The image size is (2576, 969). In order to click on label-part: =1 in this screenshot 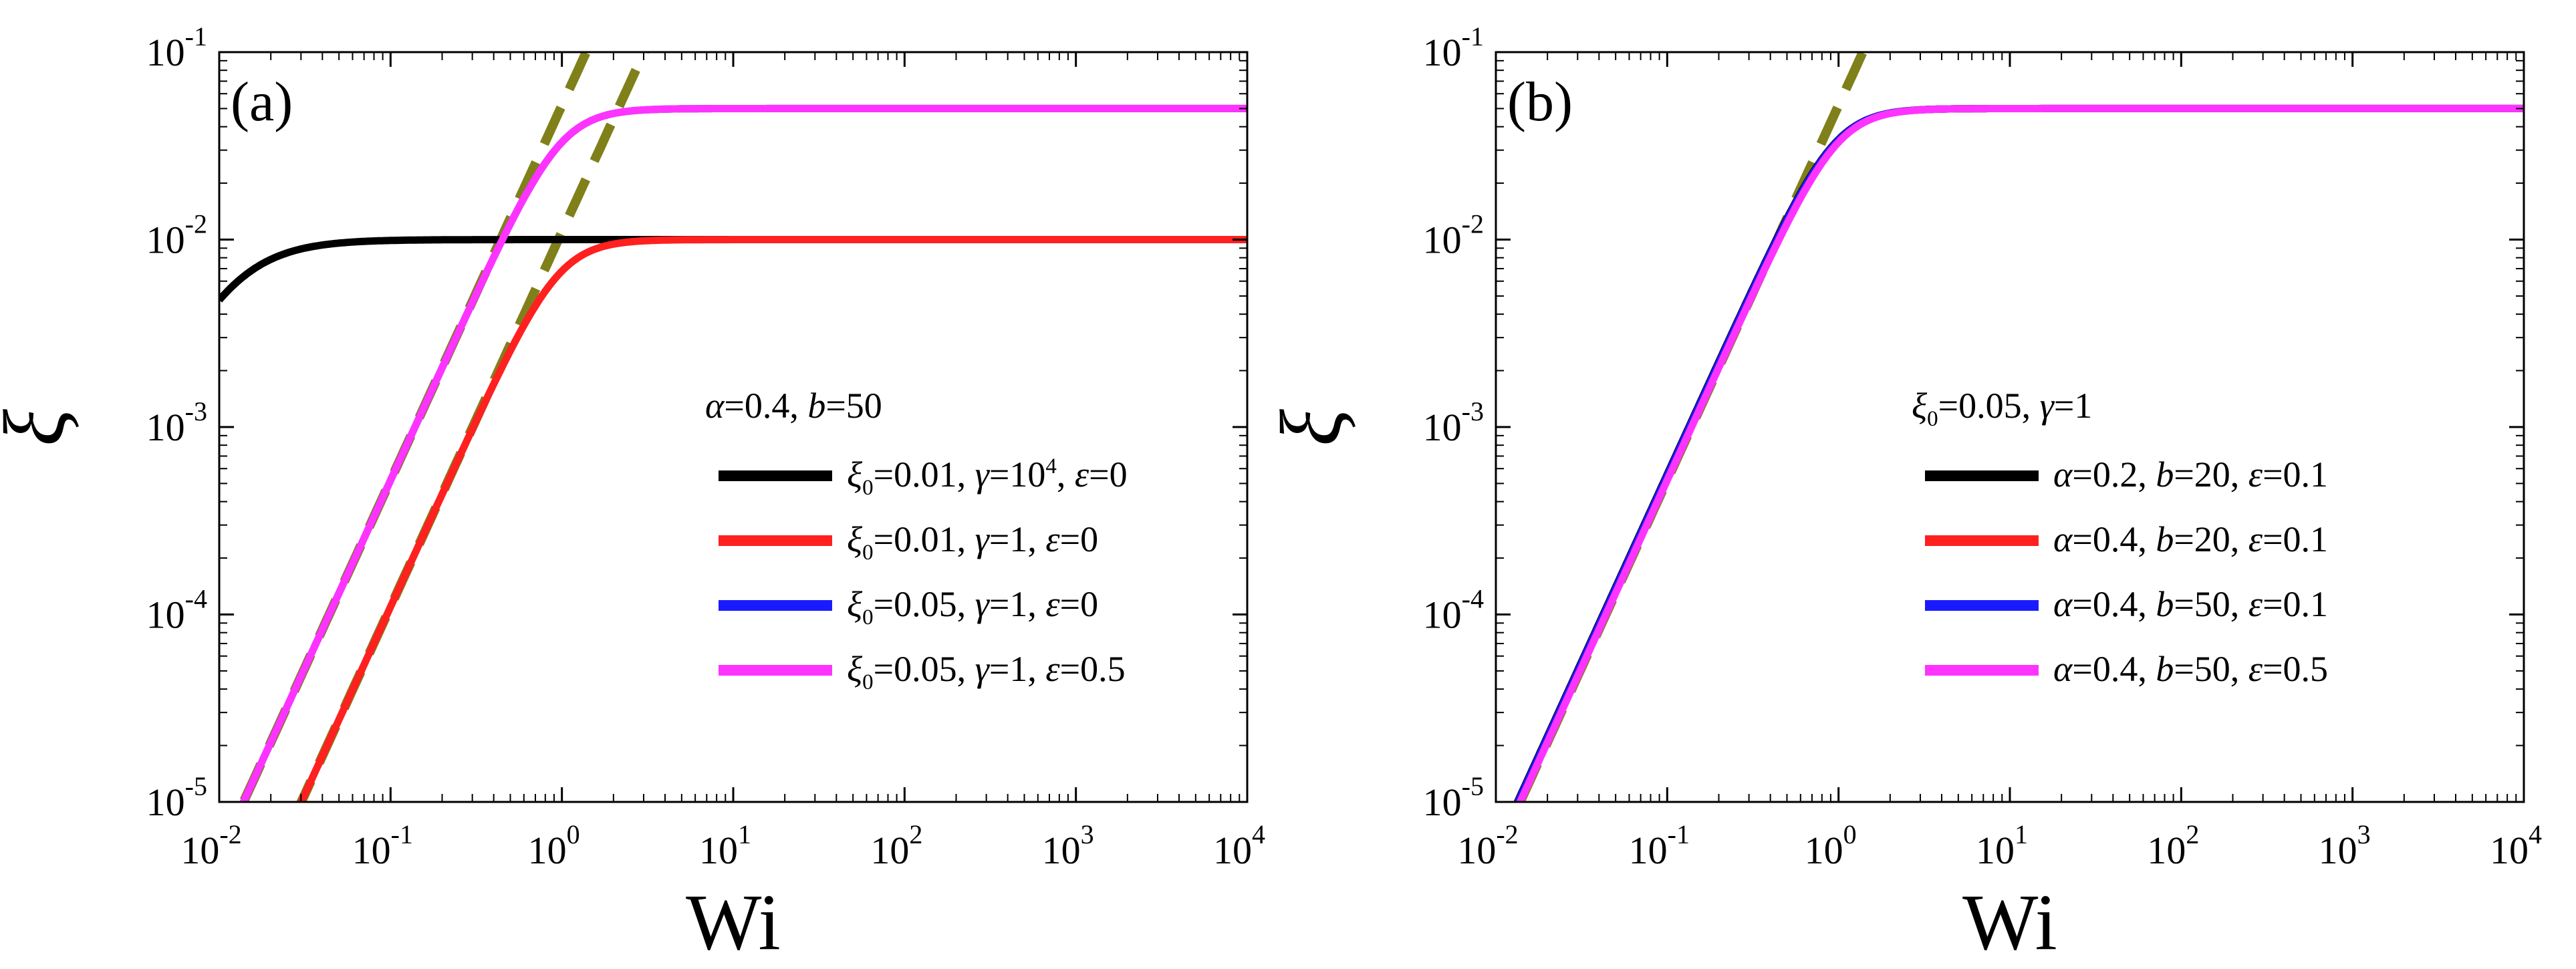, I will do `click(2073, 406)`.